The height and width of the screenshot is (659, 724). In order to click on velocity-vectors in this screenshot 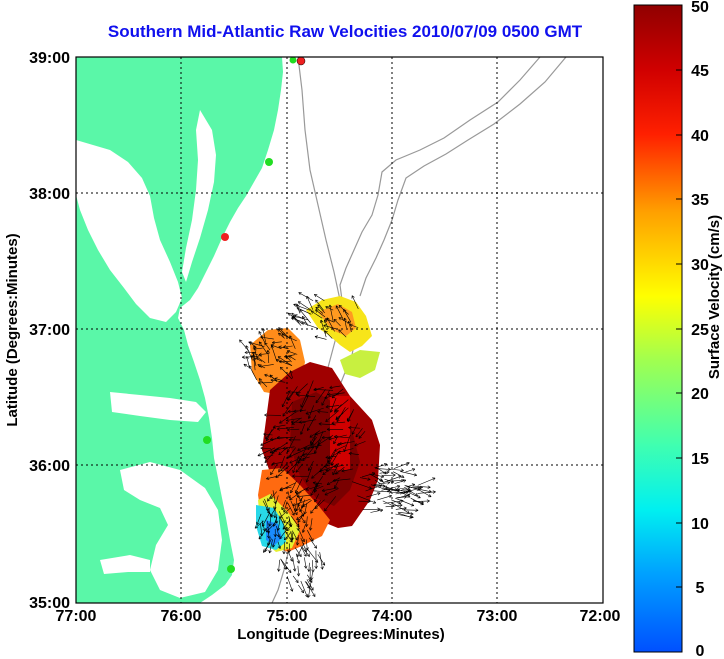, I will do `click(337, 445)`.